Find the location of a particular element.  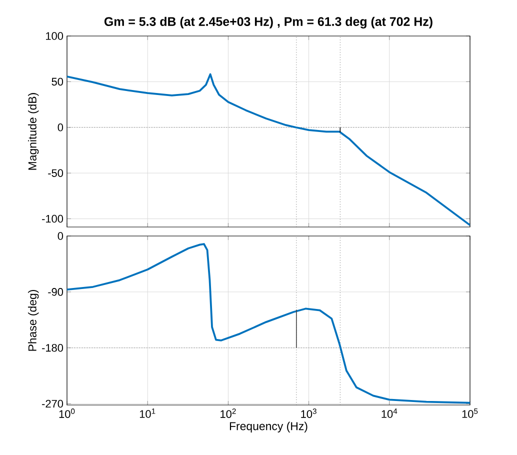

x-tick-label: 10$^{5}$ is located at coordinates (470, 413).